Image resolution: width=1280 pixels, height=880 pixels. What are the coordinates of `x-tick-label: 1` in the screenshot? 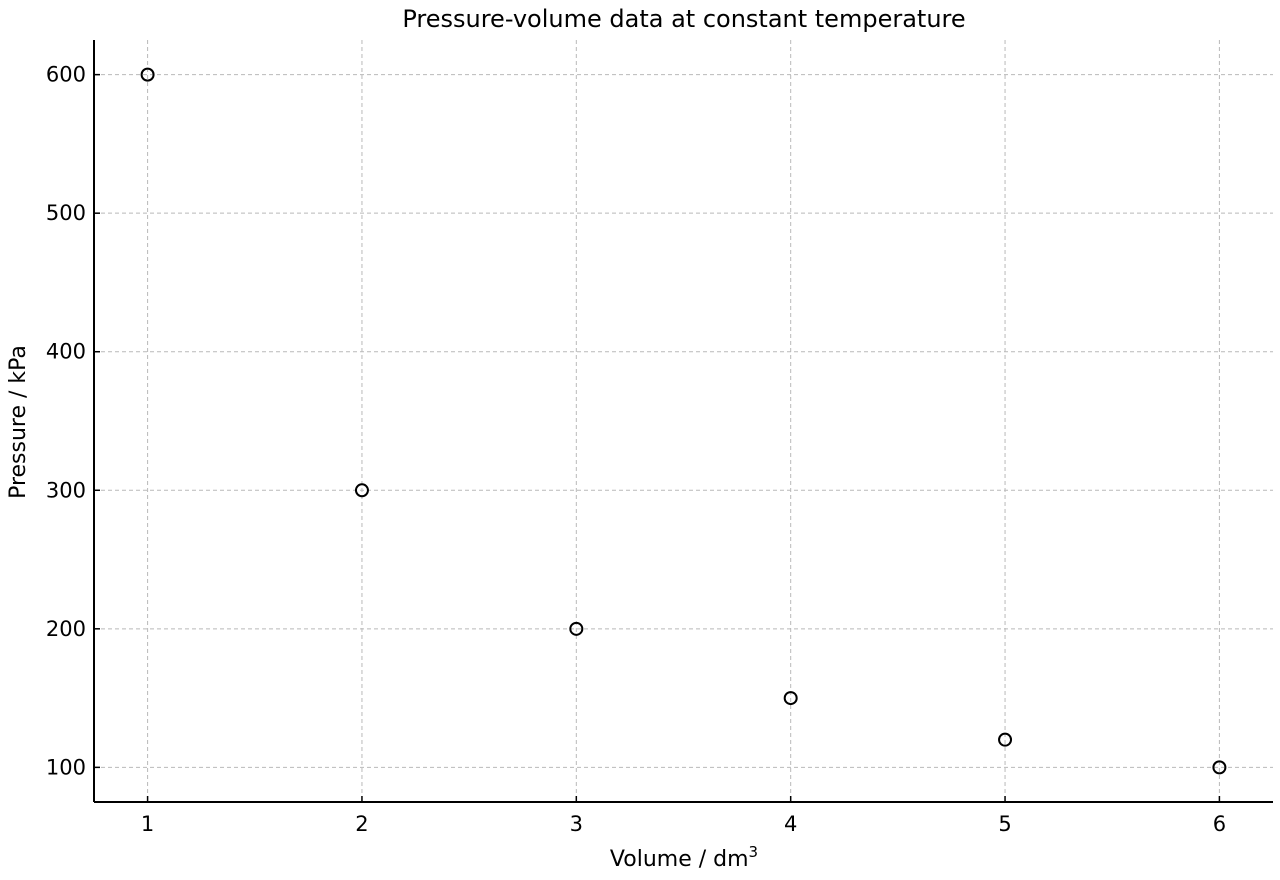 It's located at (147, 824).